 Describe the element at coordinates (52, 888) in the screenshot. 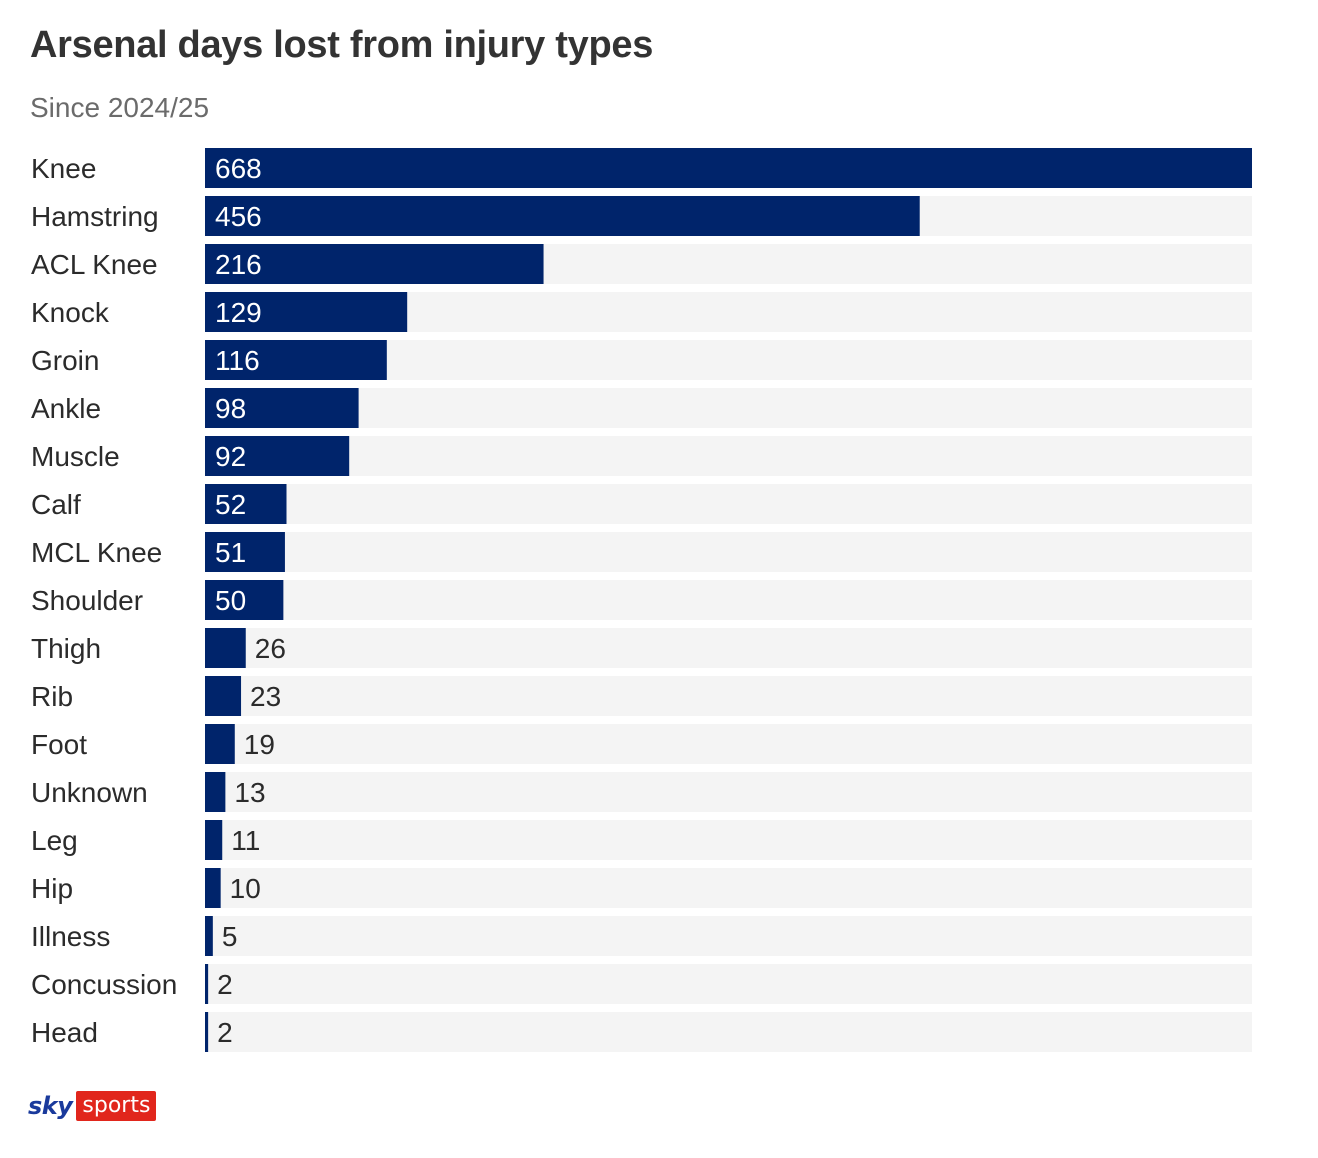

I see `category-label: Hip` at that location.